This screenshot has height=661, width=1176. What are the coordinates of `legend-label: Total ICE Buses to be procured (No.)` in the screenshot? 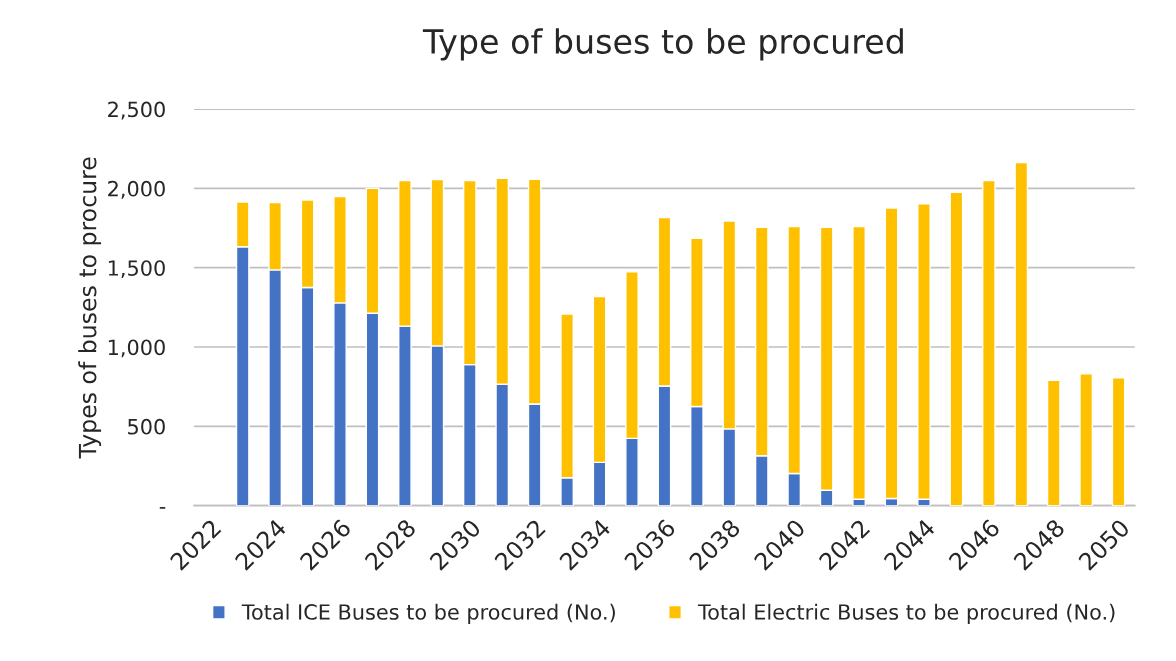 It's located at (428, 613).